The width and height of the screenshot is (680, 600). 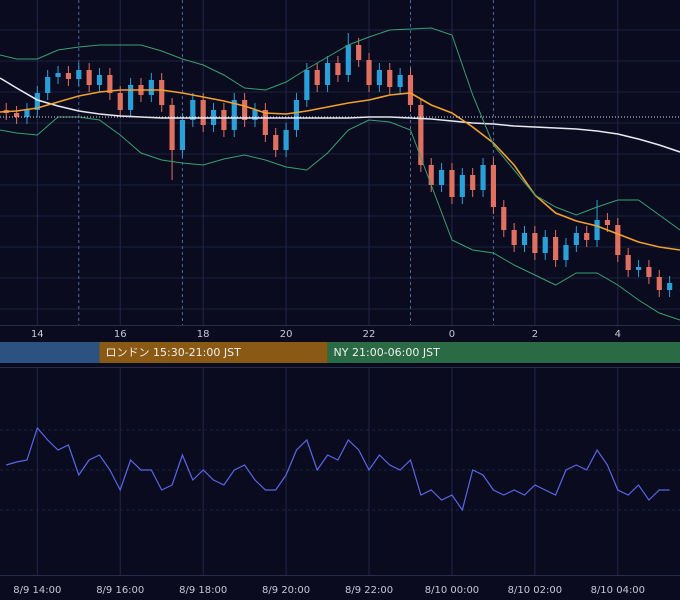 What do you see at coordinates (203, 334) in the screenshot?
I see `x-tick-label: 18` at bounding box center [203, 334].